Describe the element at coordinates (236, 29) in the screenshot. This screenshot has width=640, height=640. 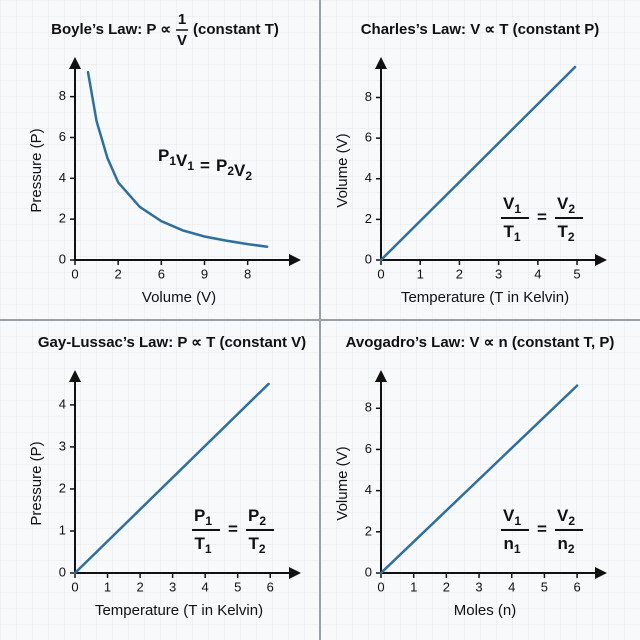
I see `chart-title-suffix: (constant T)` at that location.